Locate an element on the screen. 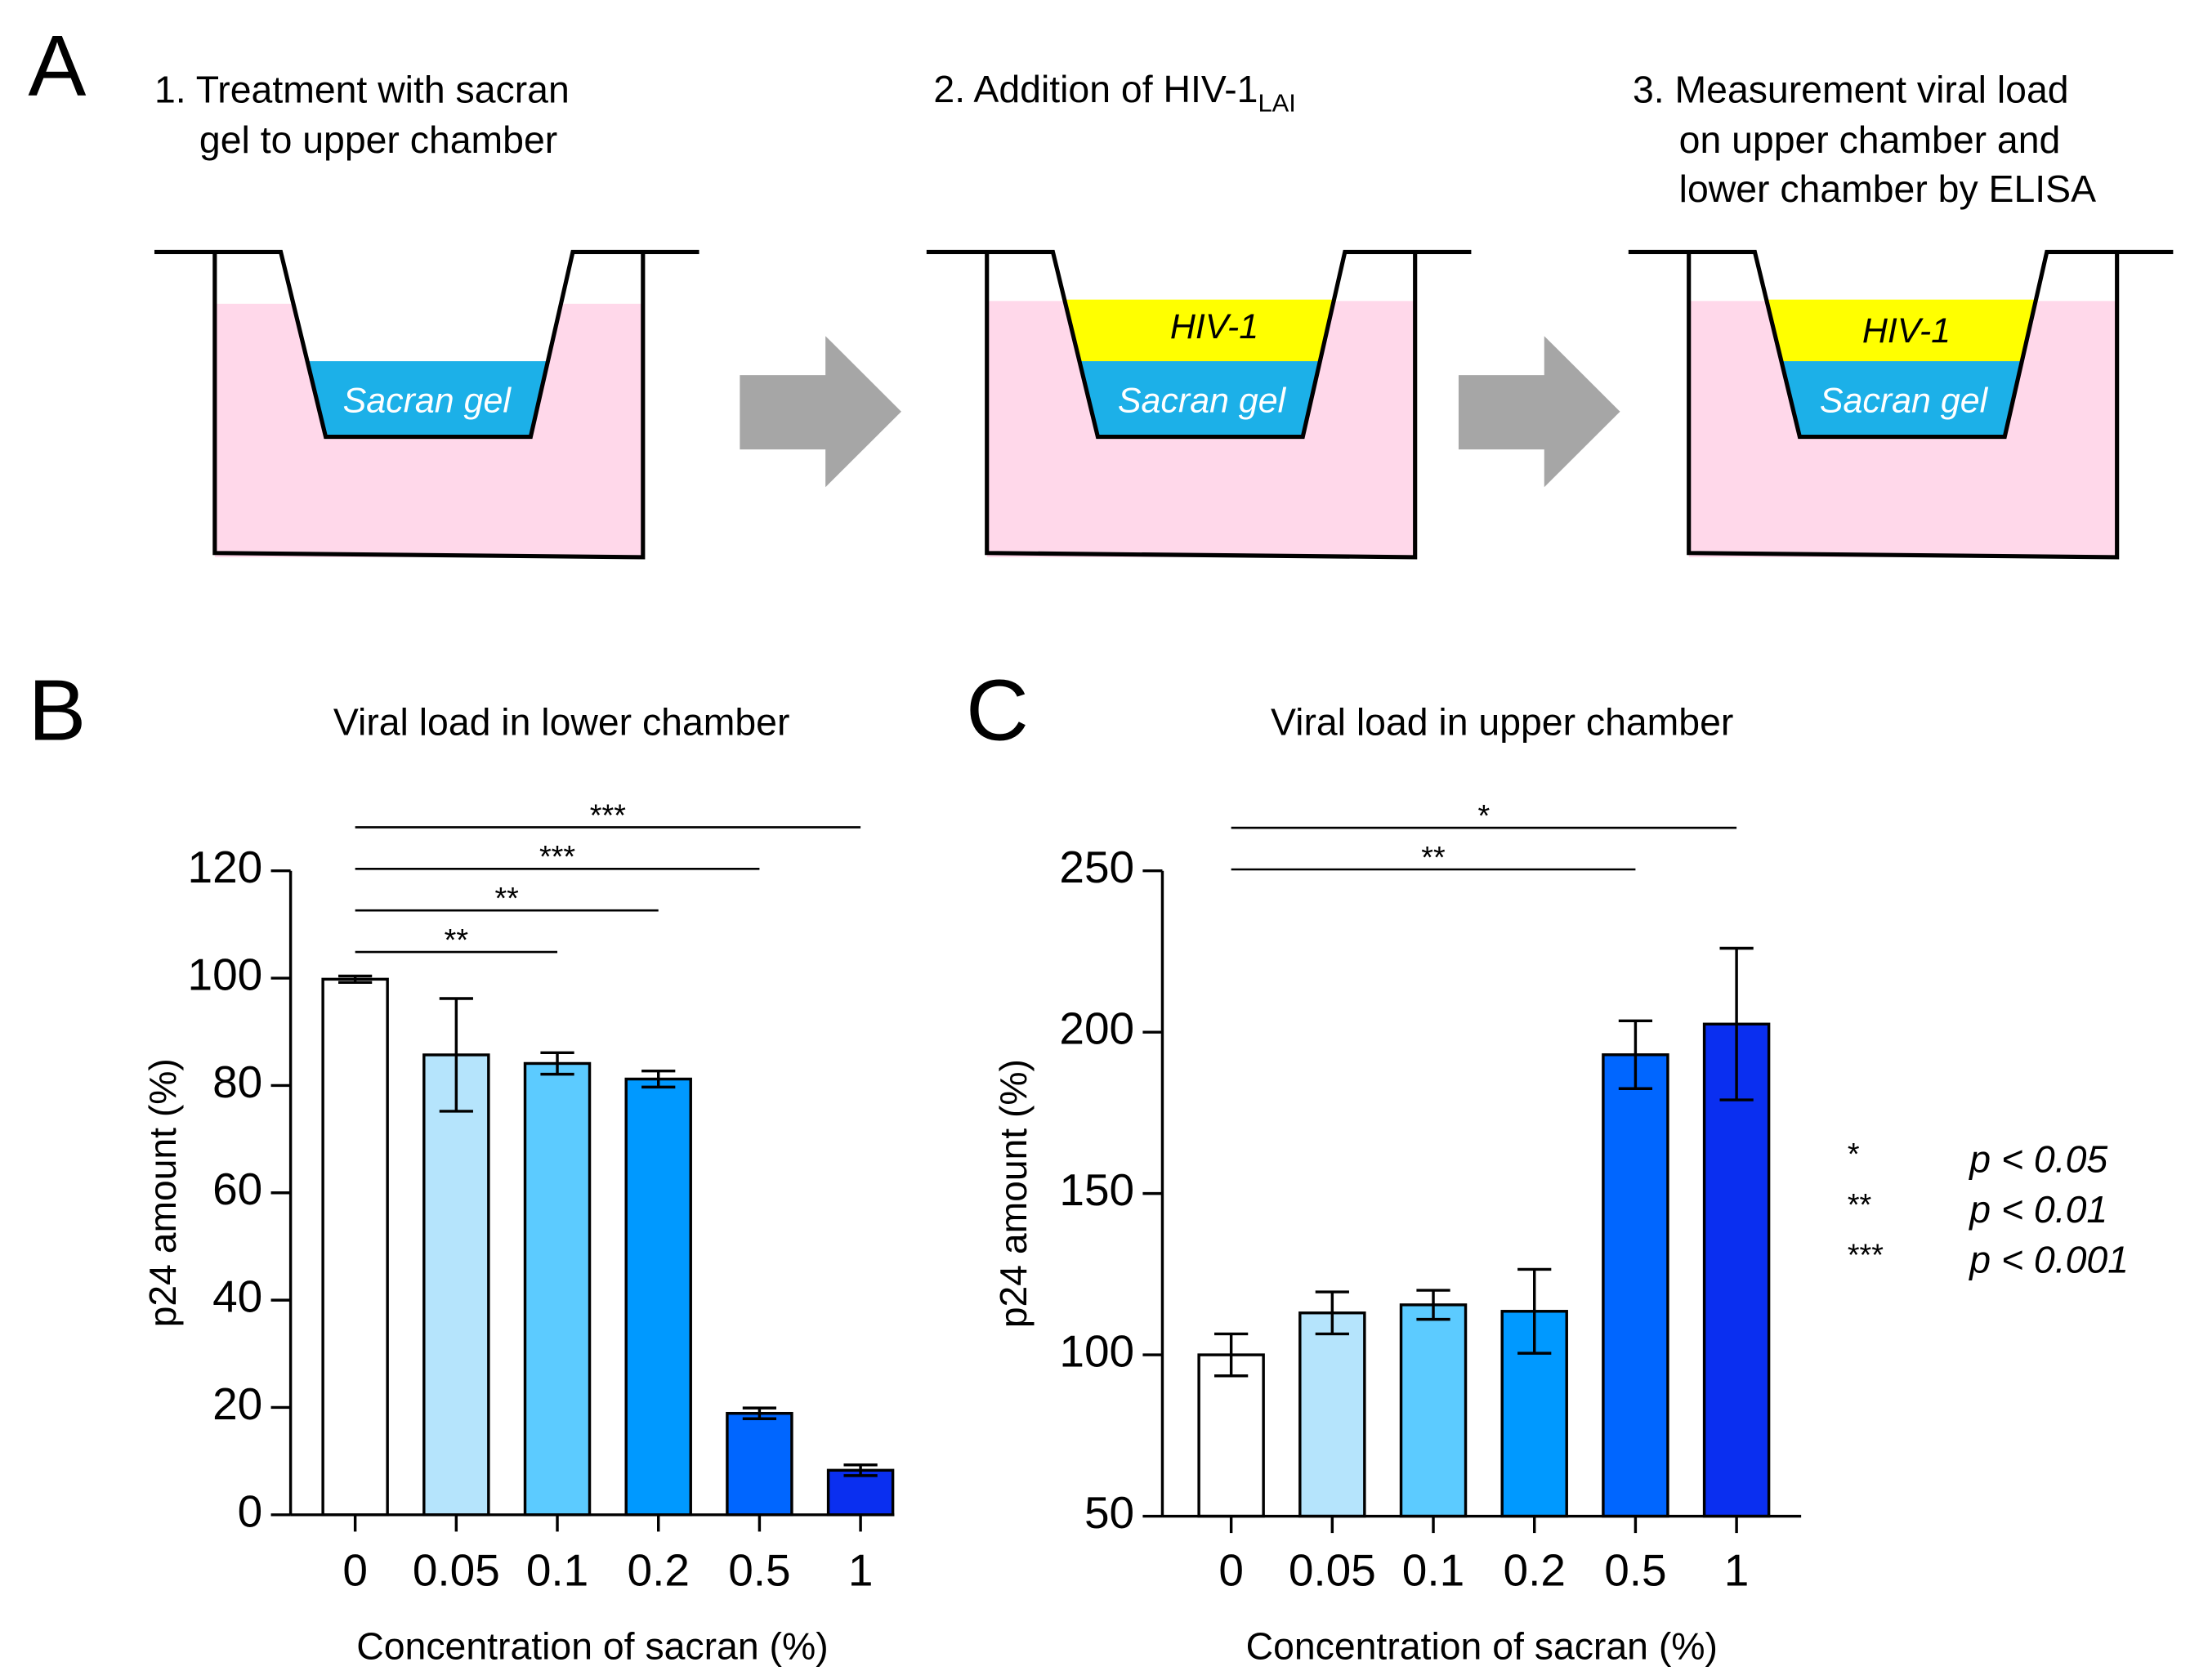 Image resolution: width=2190 pixels, height=1680 pixels. y-tick-label: 250 is located at coordinates (1096, 867).